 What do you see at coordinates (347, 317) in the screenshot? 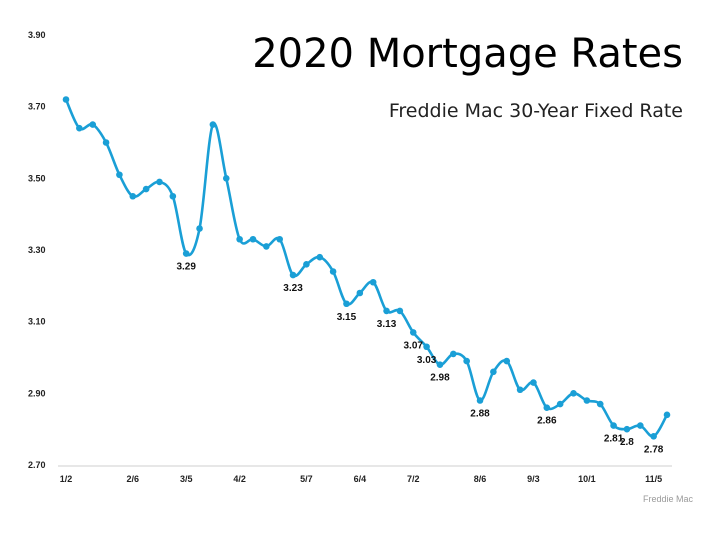
I see `data-label: 3.15` at bounding box center [347, 317].